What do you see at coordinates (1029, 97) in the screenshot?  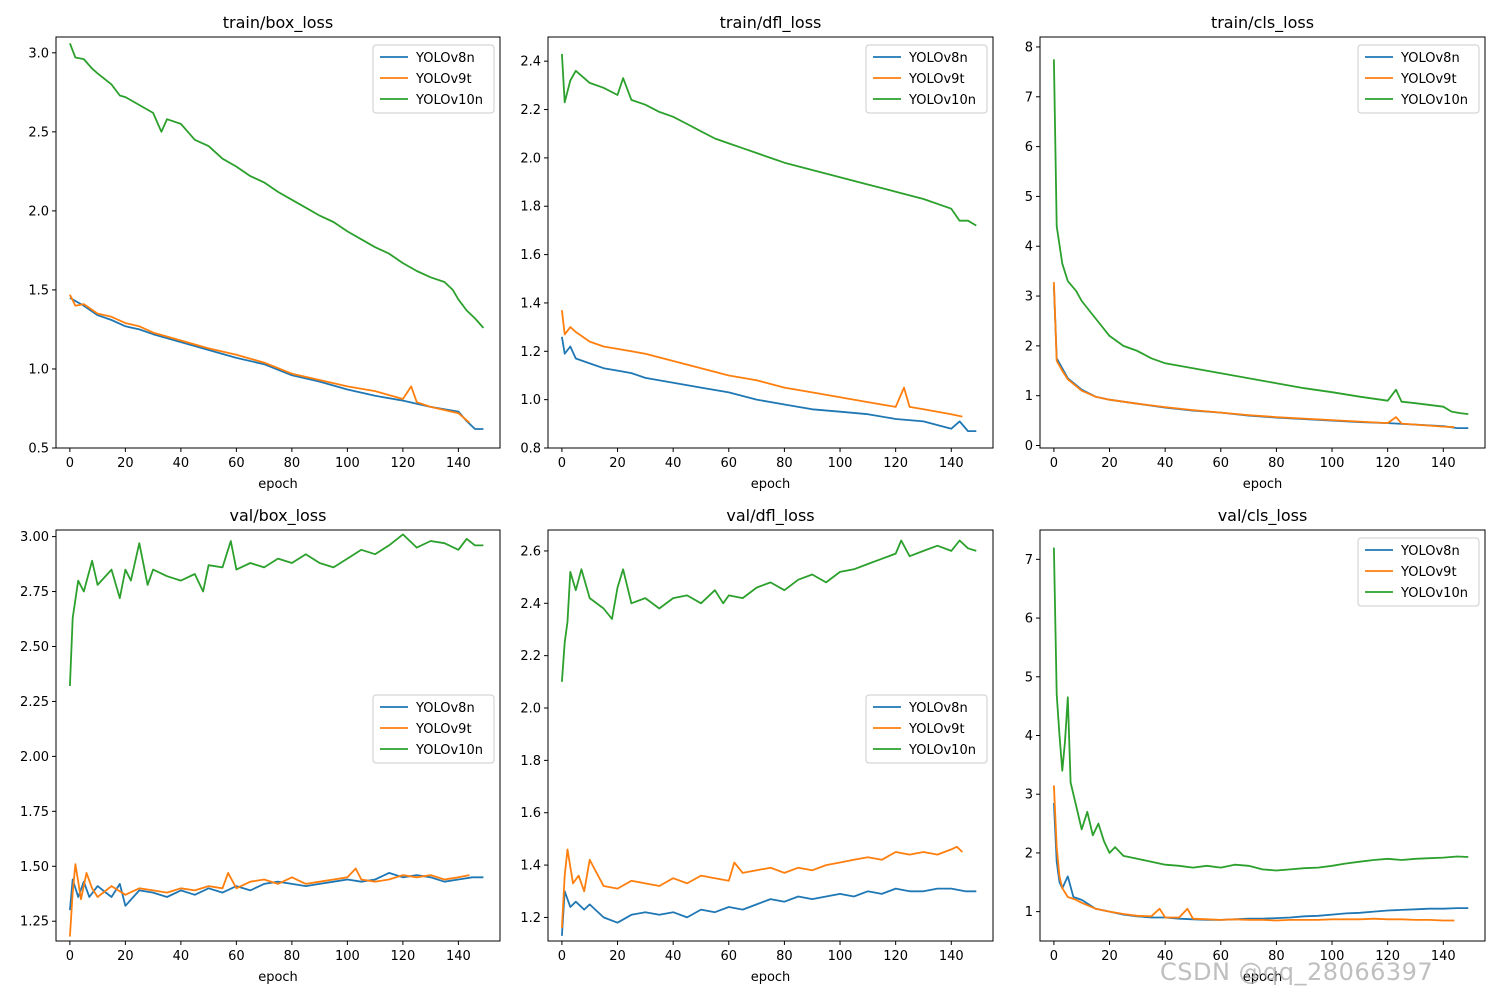 I see `y-tick-label: 7` at bounding box center [1029, 97].